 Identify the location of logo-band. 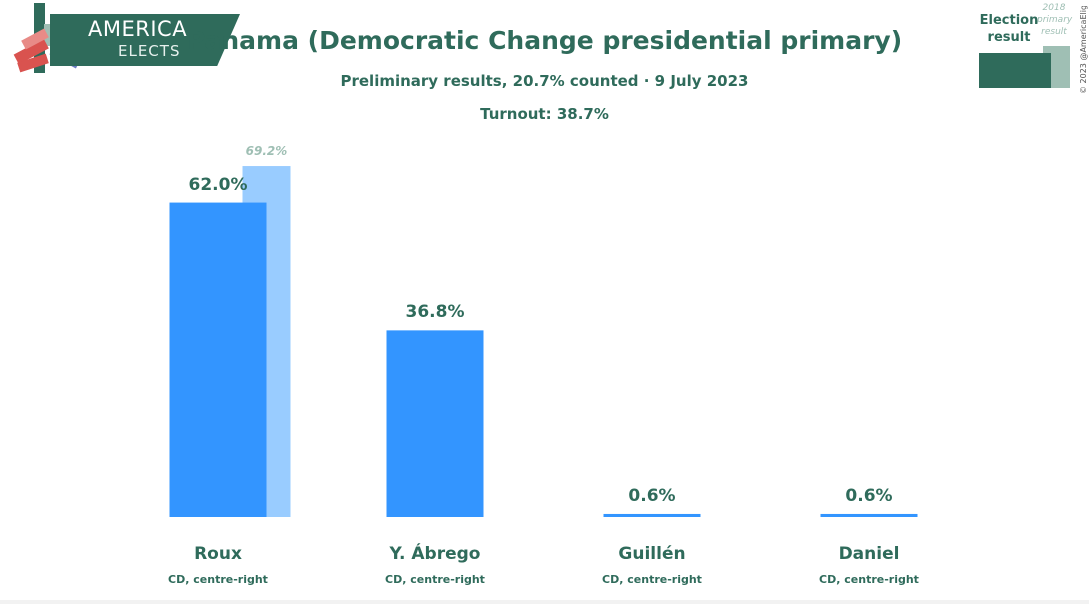
(145, 40).